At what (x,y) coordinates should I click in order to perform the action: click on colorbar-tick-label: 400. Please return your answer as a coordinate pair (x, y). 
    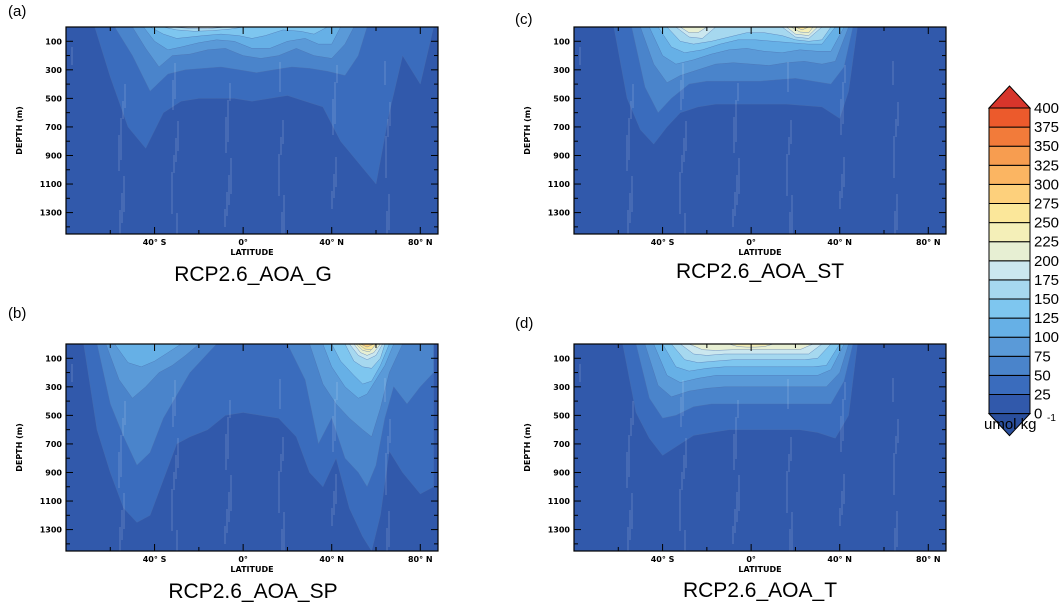
    Looking at the image, I should click on (1046, 108).